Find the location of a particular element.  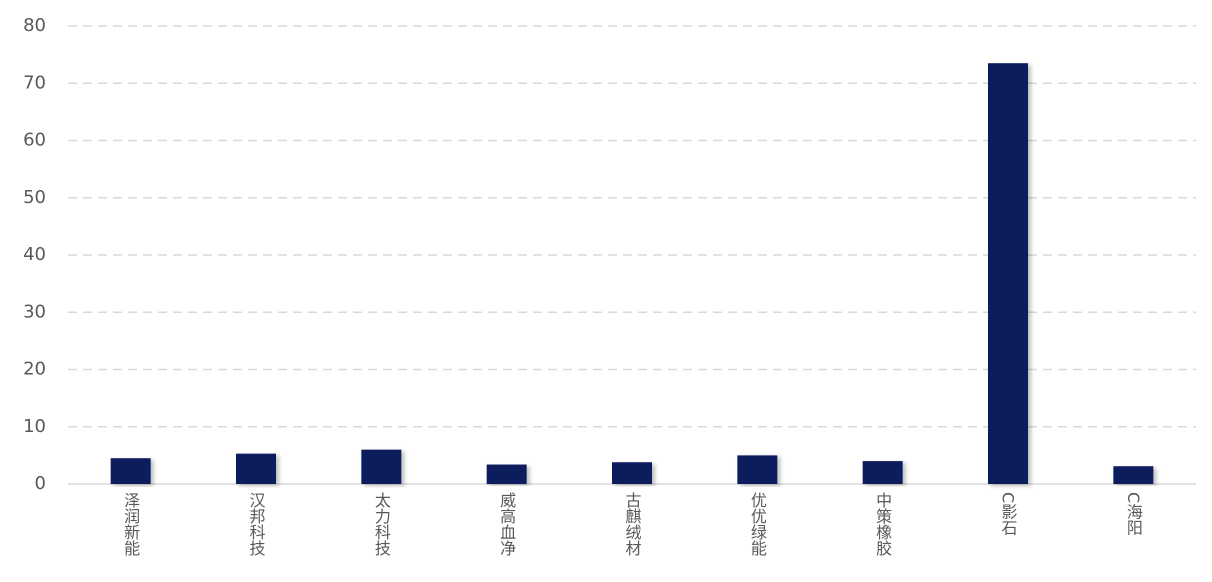

y-tick-label: 50 is located at coordinates (34, 197).